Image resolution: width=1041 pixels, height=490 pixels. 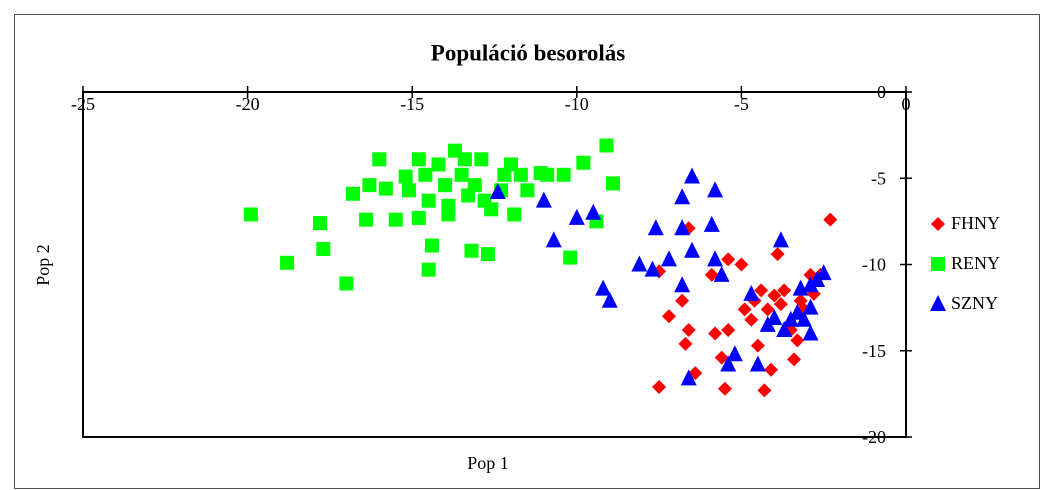 I want to click on y-axis-title: Pop 2, so click(x=43, y=265).